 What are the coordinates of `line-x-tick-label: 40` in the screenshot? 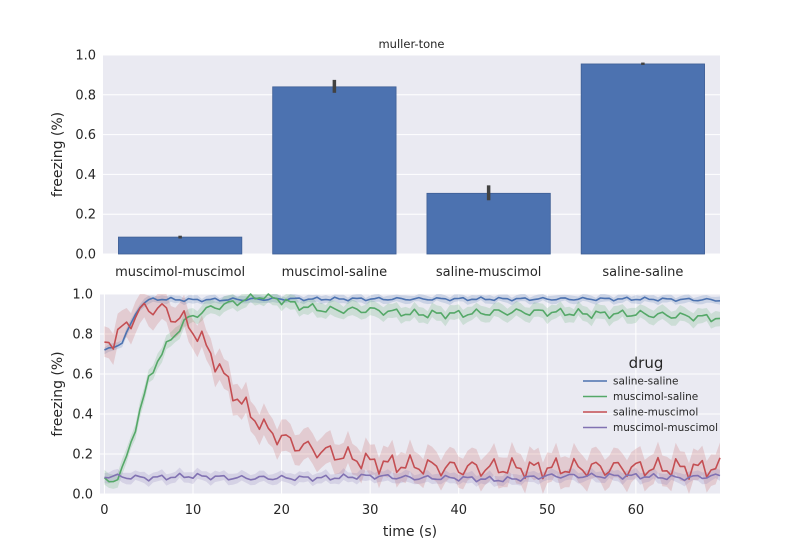 It's located at (458, 510).